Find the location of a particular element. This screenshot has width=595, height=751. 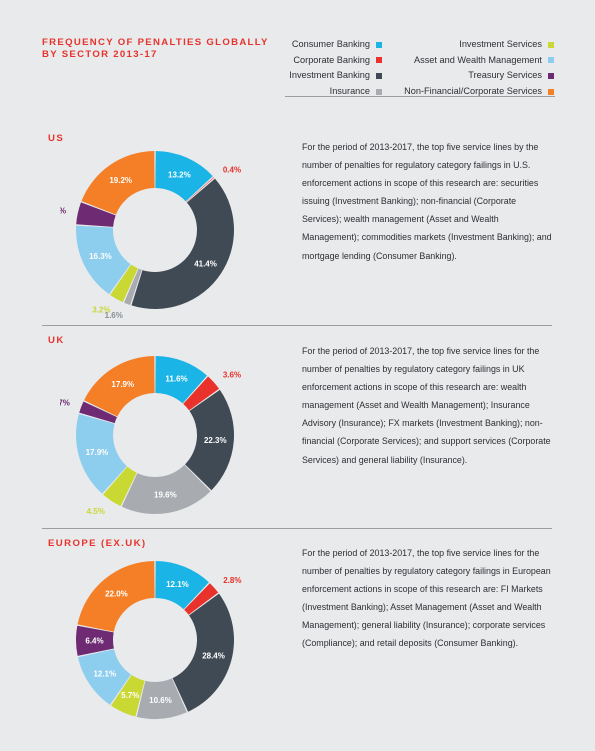

legend-item-non-financial-corporate-services: Non-Financial/Corporate Services is located at coordinates (479, 92).